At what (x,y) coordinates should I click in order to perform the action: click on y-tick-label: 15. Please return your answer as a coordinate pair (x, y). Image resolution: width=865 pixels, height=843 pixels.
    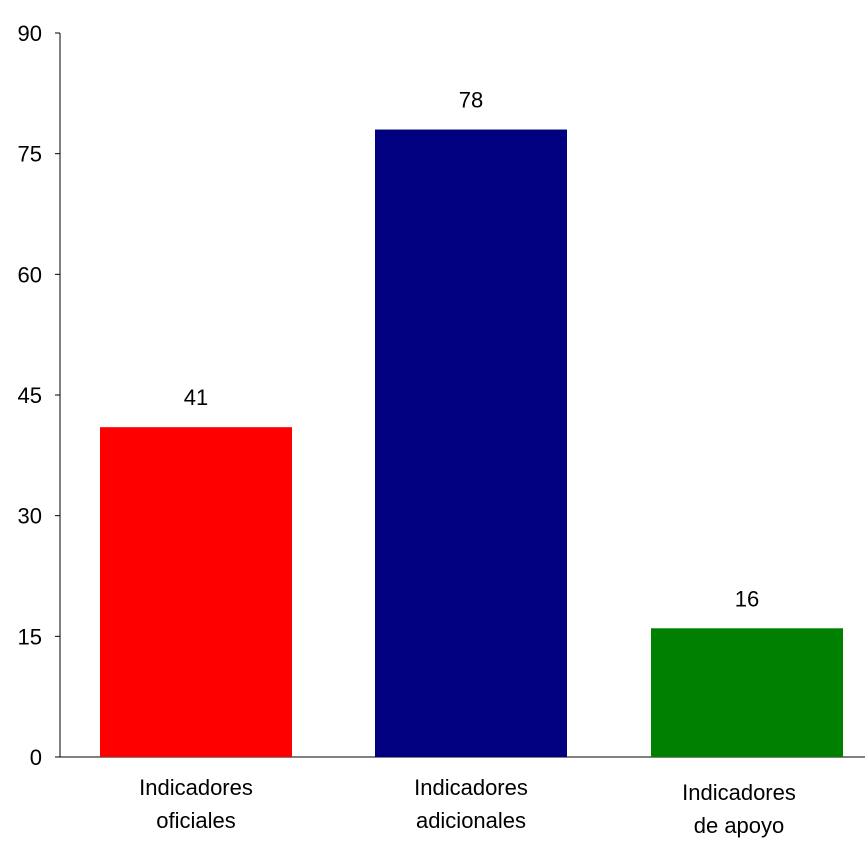
    Looking at the image, I should click on (30, 636).